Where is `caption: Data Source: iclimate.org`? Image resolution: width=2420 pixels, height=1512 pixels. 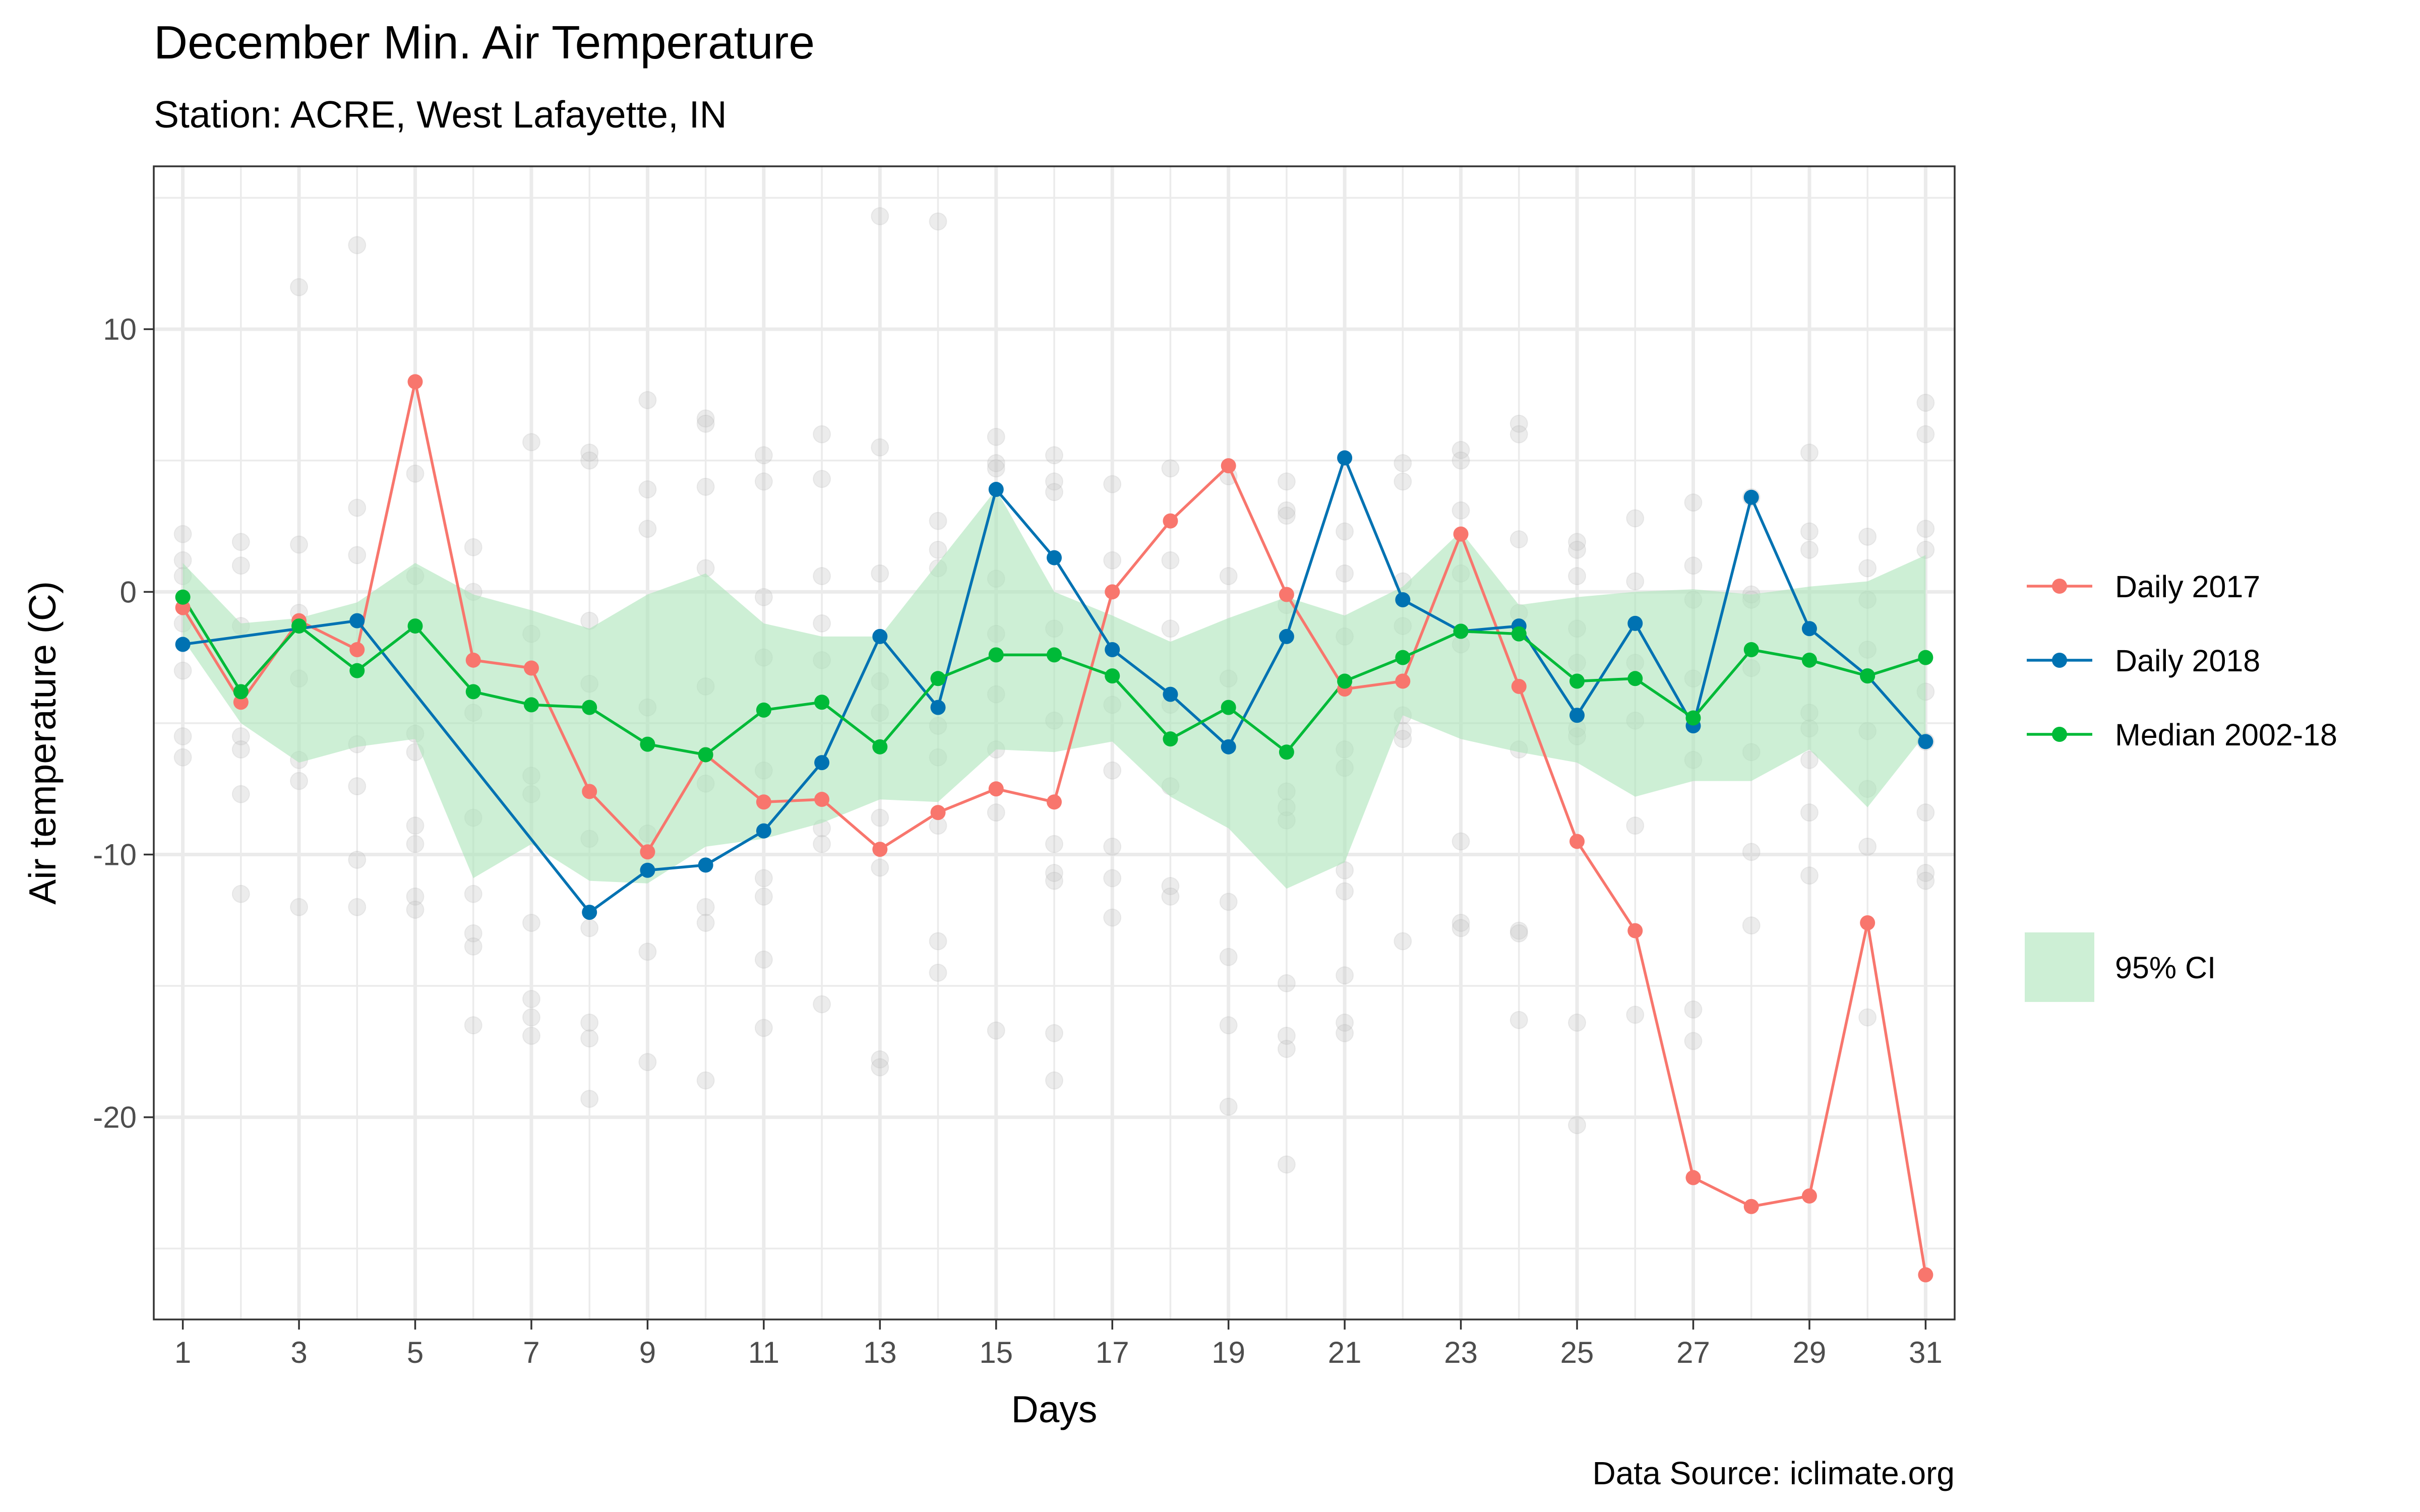 caption: Data Source: iclimate.org is located at coordinates (1773, 1473).